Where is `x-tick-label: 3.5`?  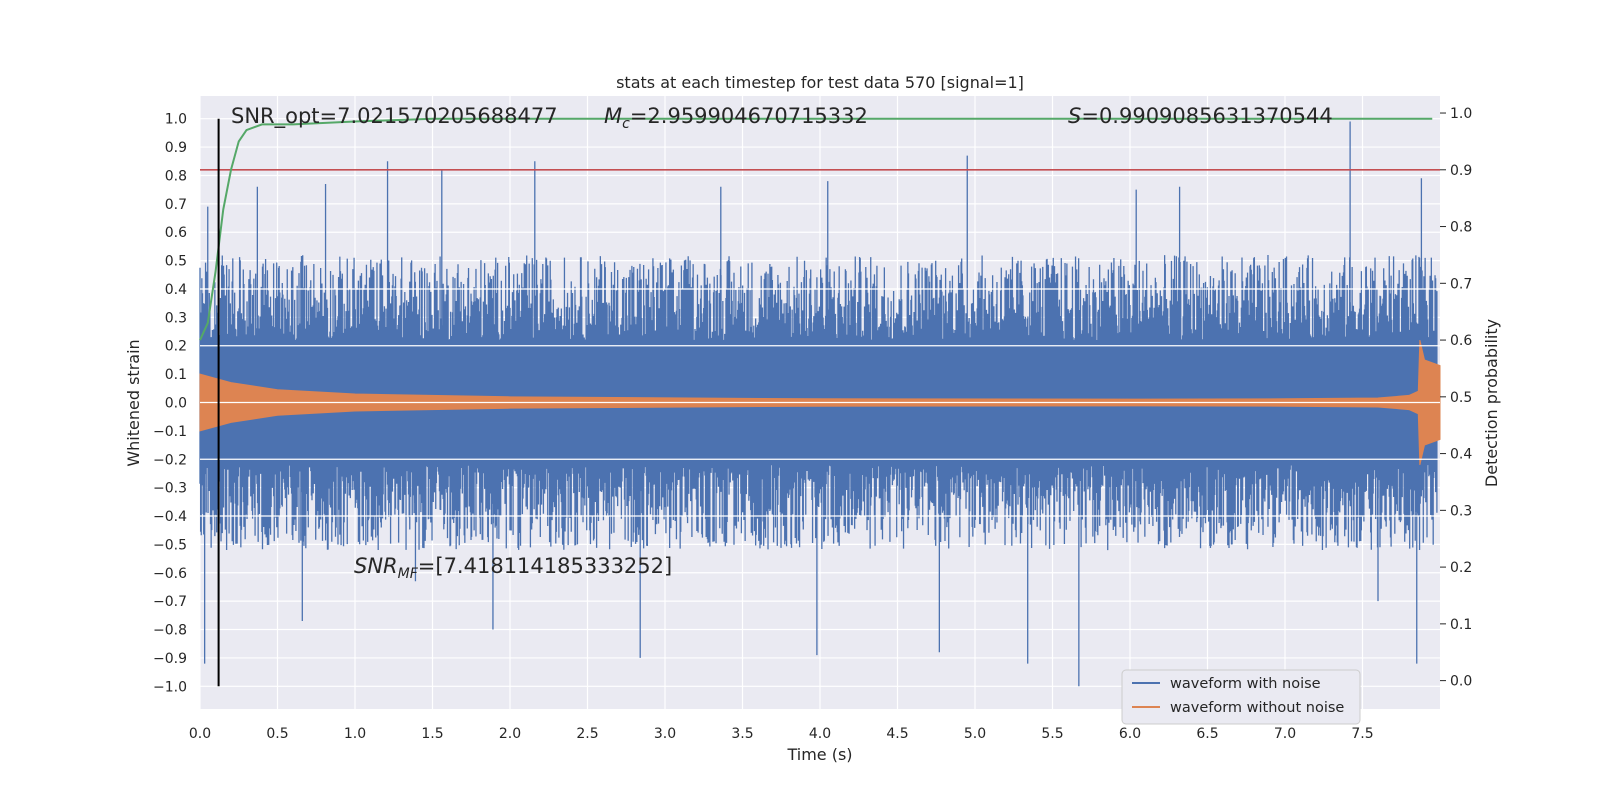 x-tick-label: 3.5 is located at coordinates (742, 734).